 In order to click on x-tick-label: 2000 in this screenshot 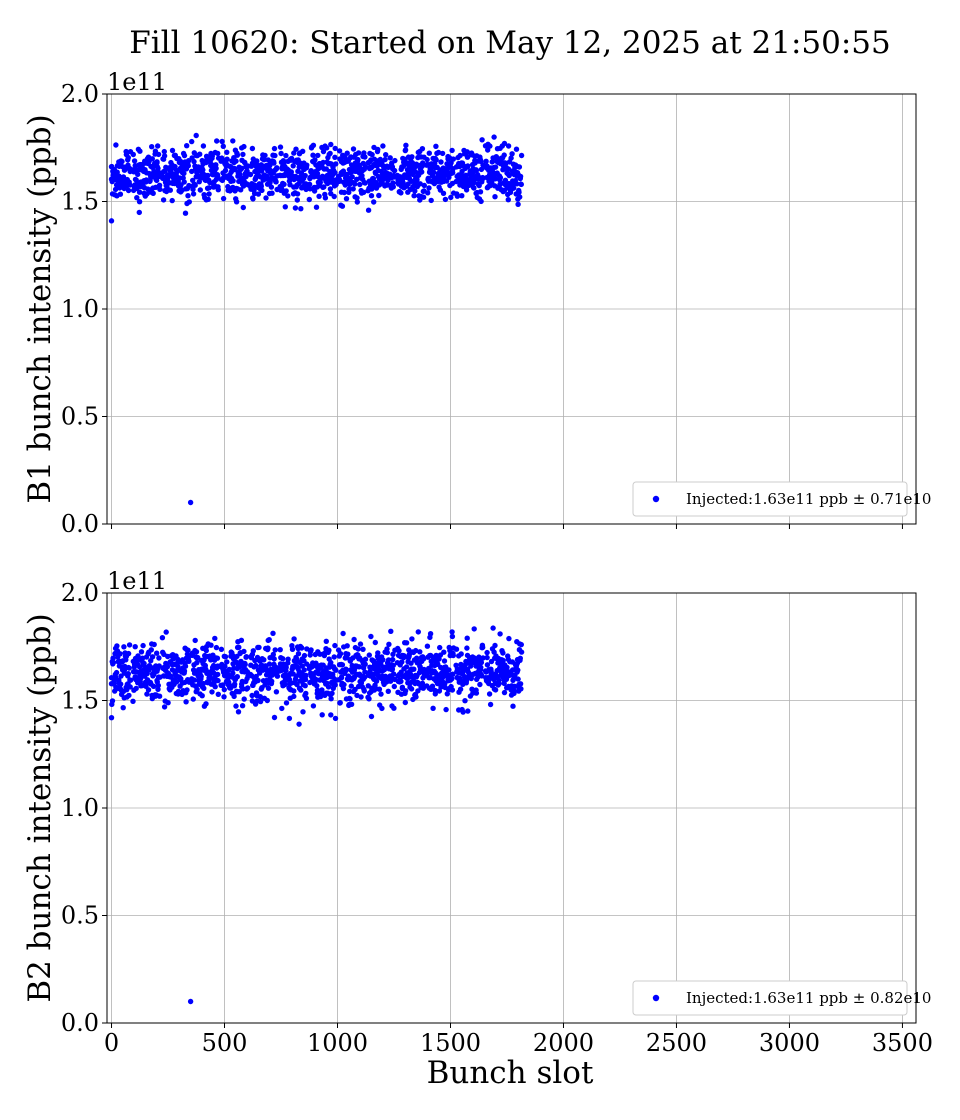, I will do `click(563, 1043)`.